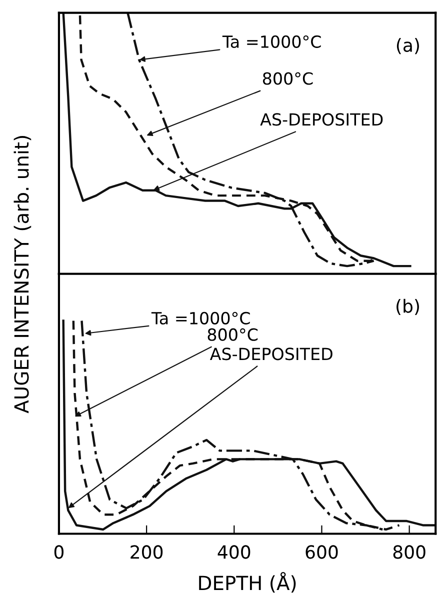 Image resolution: width=440 pixels, height=610 pixels. I want to click on x-tick-label: 400, so click(234, 552).